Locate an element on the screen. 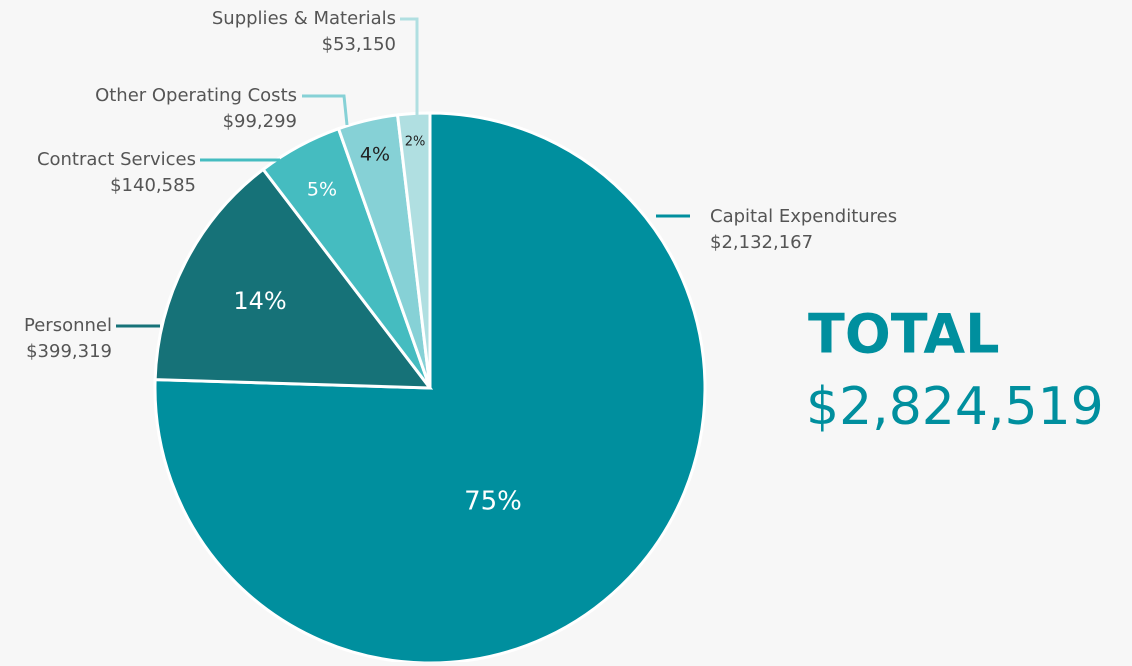  value-label: $140,585 is located at coordinates (153, 185).